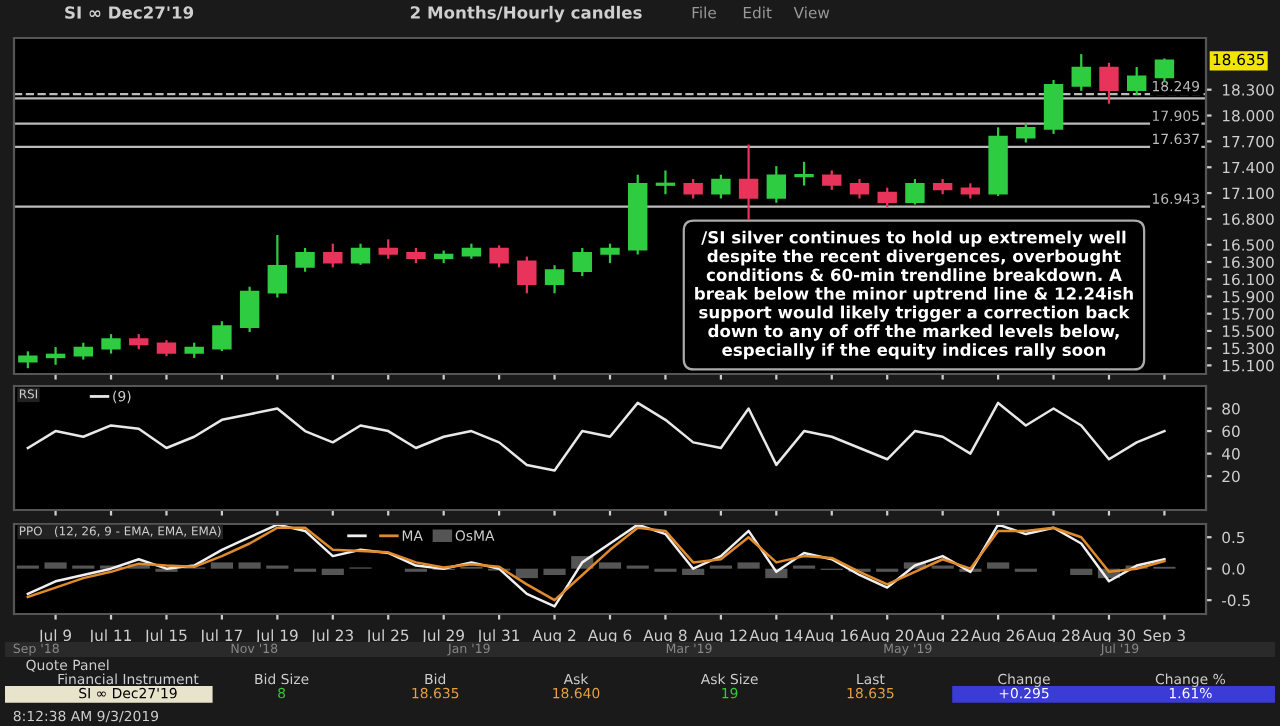 The height and width of the screenshot is (726, 1280). What do you see at coordinates (596, 436) in the screenshot?
I see `line-series` at bounding box center [596, 436].